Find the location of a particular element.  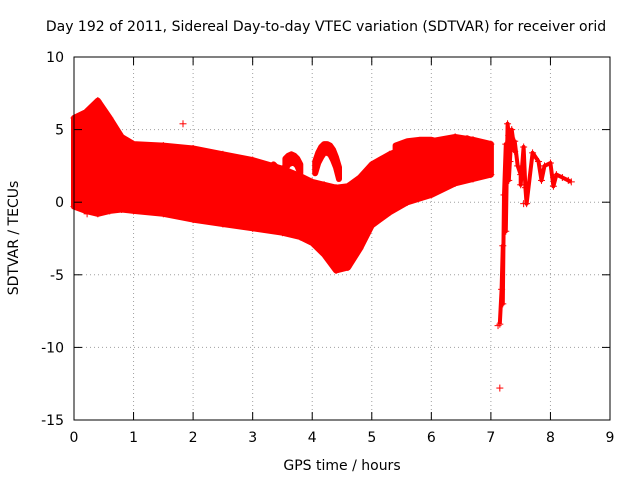

y-tick-label: -5 is located at coordinates (57, 276).